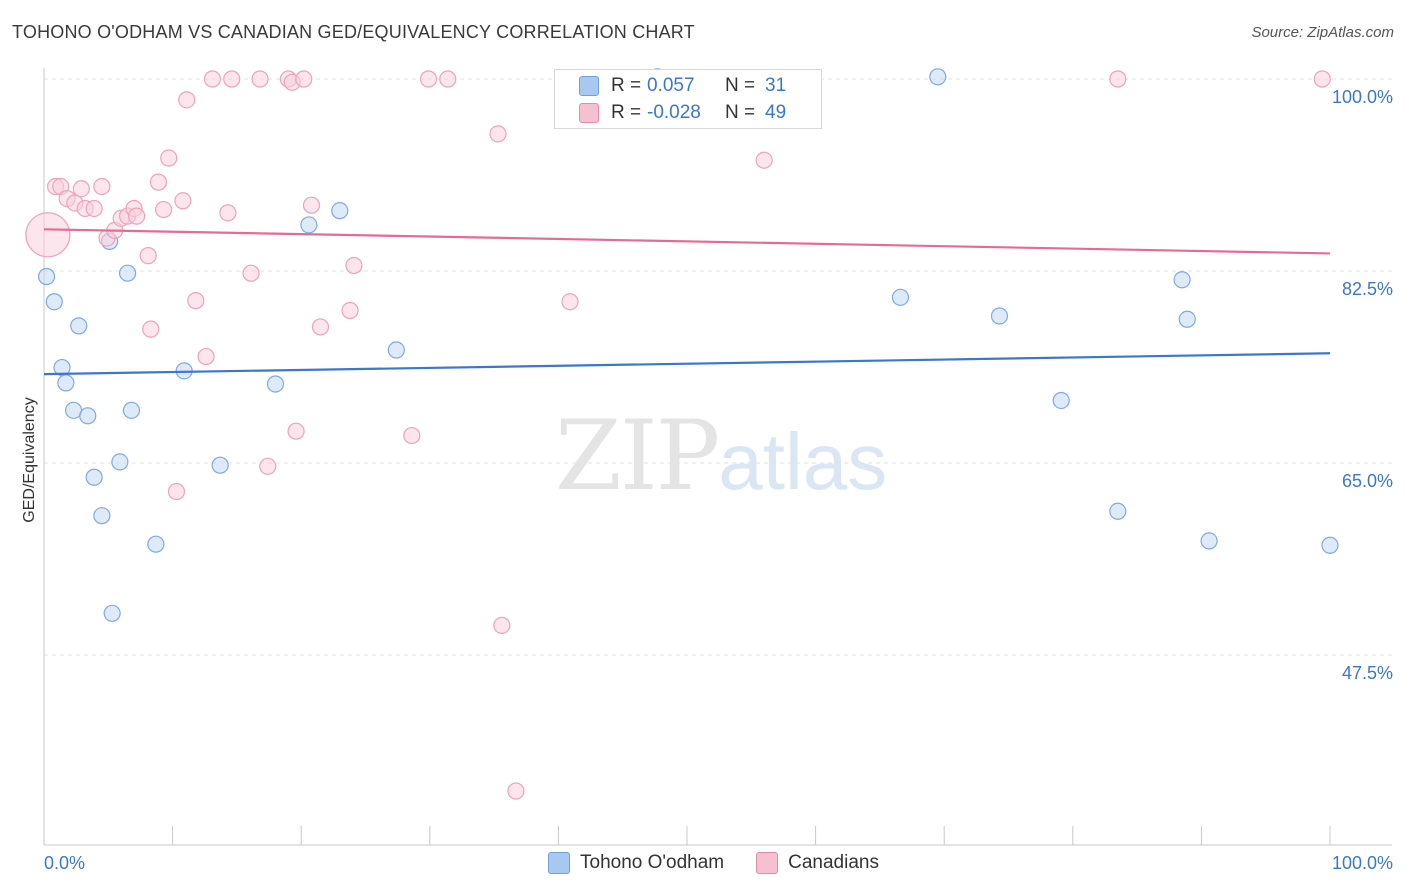 Image resolution: width=1406 pixels, height=892 pixels. I want to click on legend-swatch-pink, so click(589, 113).